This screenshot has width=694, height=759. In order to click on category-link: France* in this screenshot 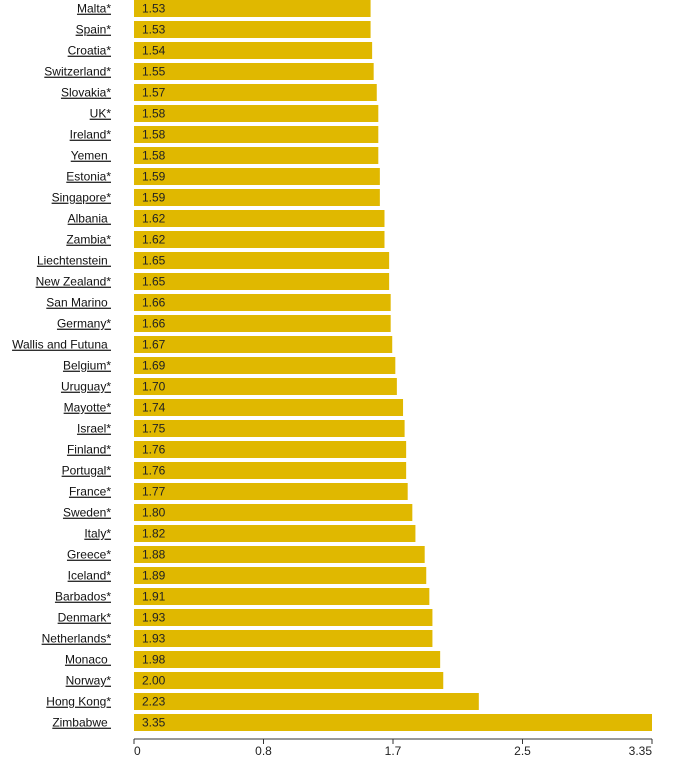, I will do `click(90, 492)`.